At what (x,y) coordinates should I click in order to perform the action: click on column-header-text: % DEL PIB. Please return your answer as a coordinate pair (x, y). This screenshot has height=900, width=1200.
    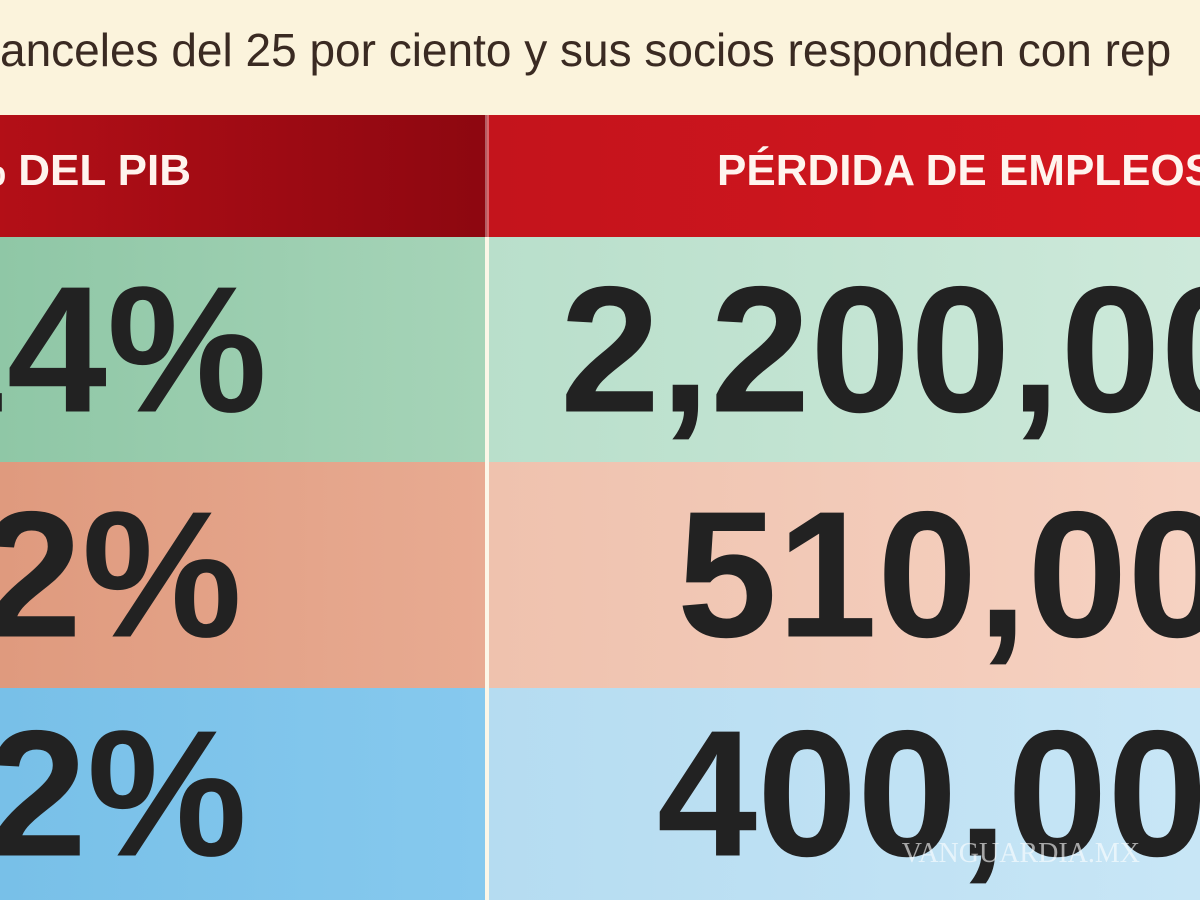
    Looking at the image, I should click on (95, 170).